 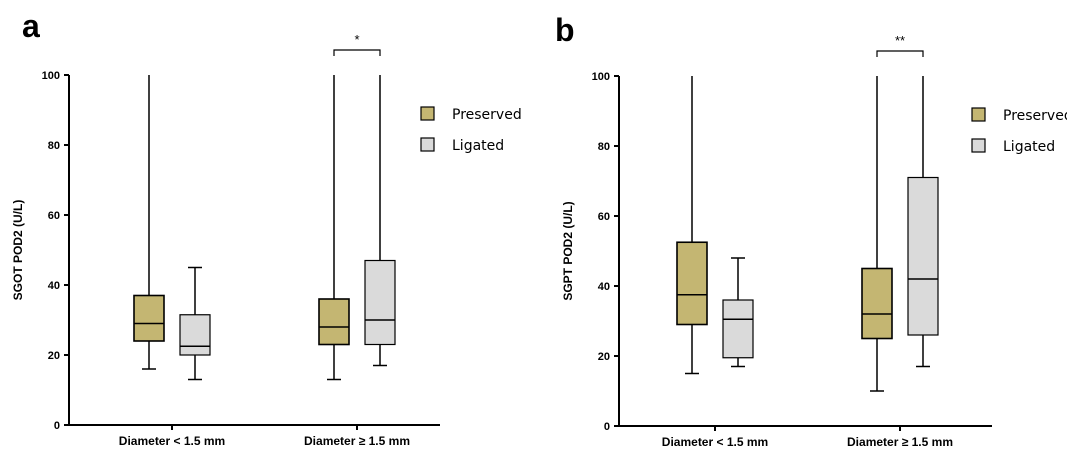 What do you see at coordinates (565, 30) in the screenshot?
I see `panel-letter: b` at bounding box center [565, 30].